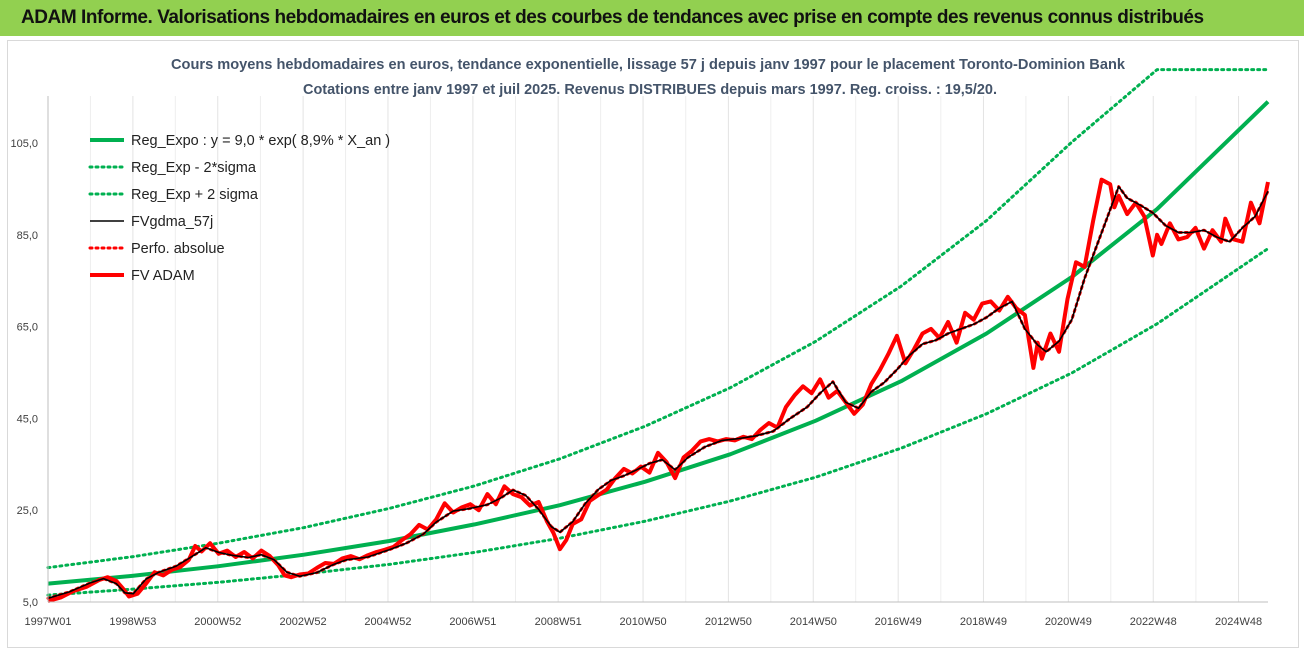  Describe the element at coordinates (387, 622) in the screenshot. I see `x-tick-label: 2004W52` at that location.